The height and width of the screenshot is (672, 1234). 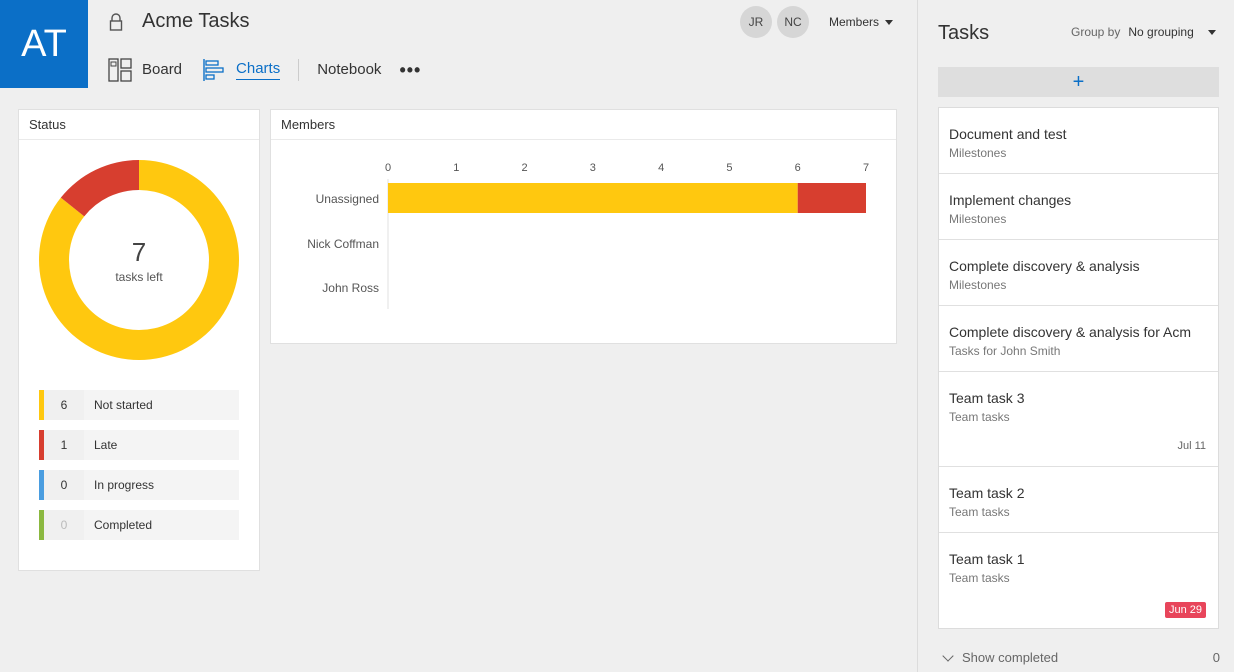 What do you see at coordinates (1078, 580) in the screenshot?
I see `task-item: Team task 1 Team tasks Jun 29` at bounding box center [1078, 580].